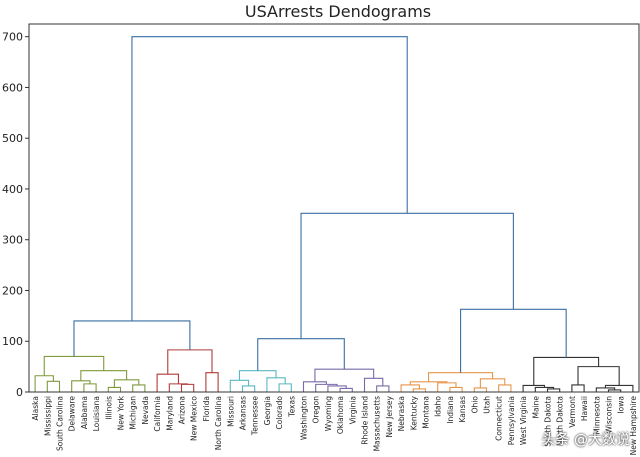 This screenshot has height=457, width=640. What do you see at coordinates (340, 415) in the screenshot?
I see `leaf-label: Oklahoma` at bounding box center [340, 415].